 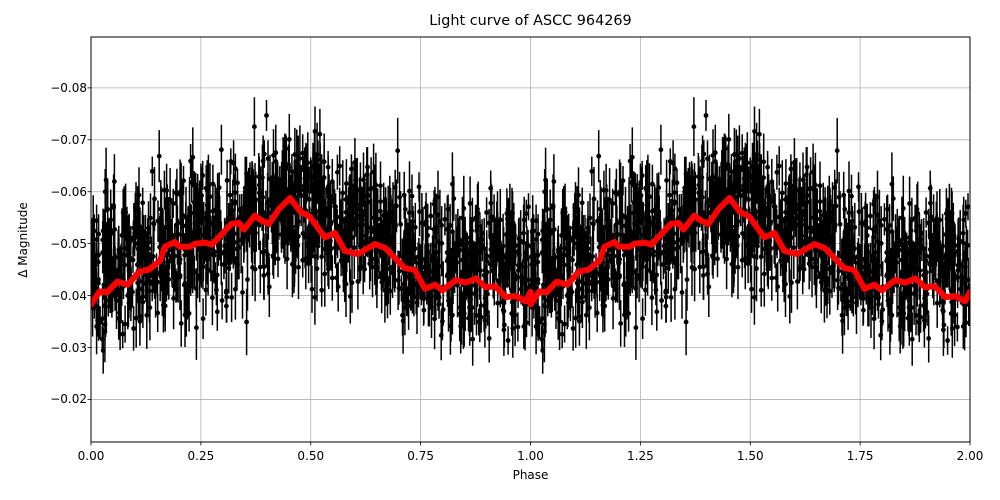 I want to click on x-tick-label: 1.75, so click(x=860, y=456).